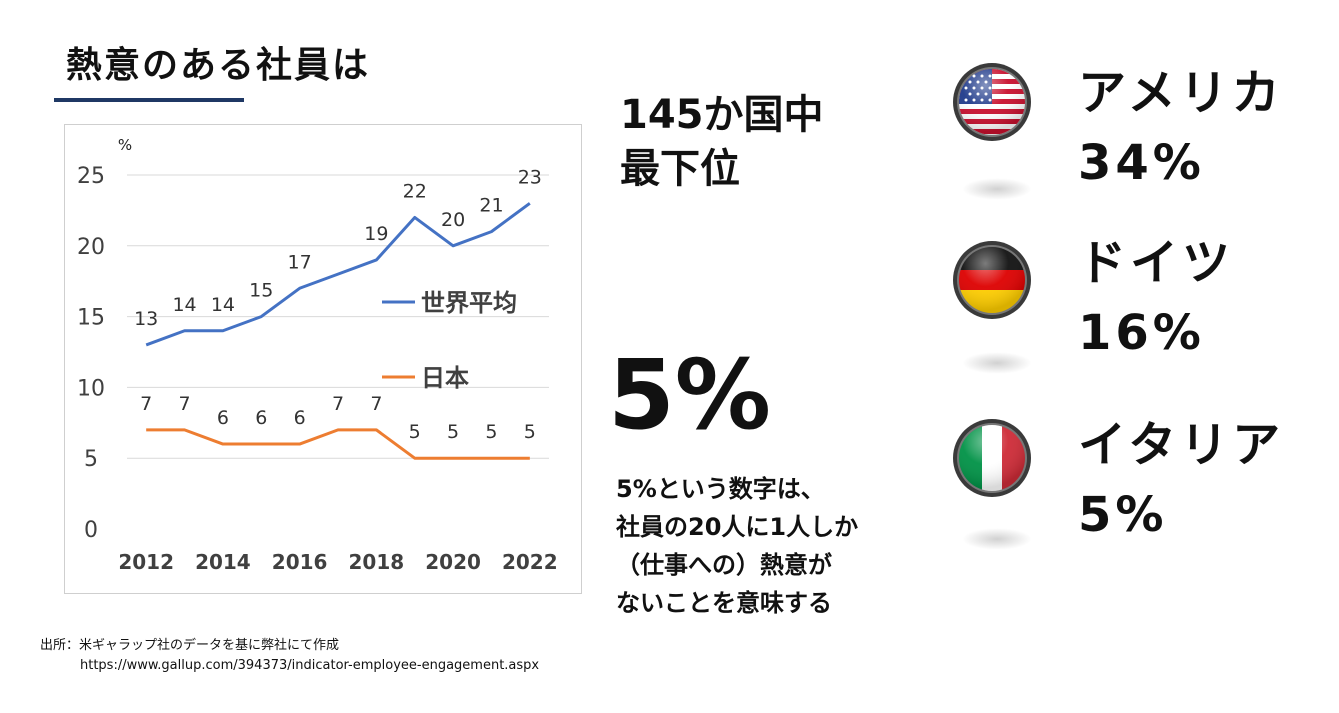  Describe the element at coordinates (680, 169) in the screenshot. I see `rank-line-2: 最下位` at that location.